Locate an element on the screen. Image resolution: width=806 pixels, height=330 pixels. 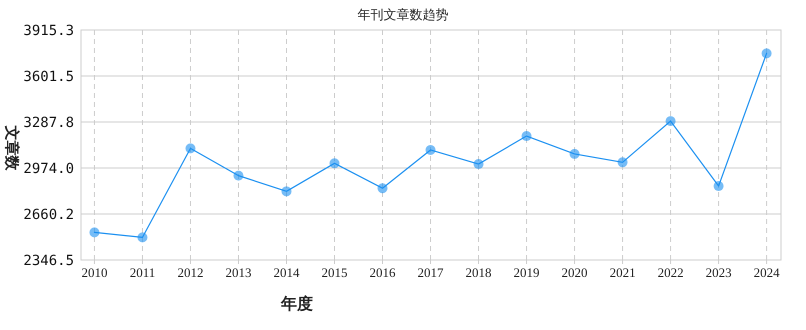
y-tick-label: 3287.8 is located at coordinates (48, 122).